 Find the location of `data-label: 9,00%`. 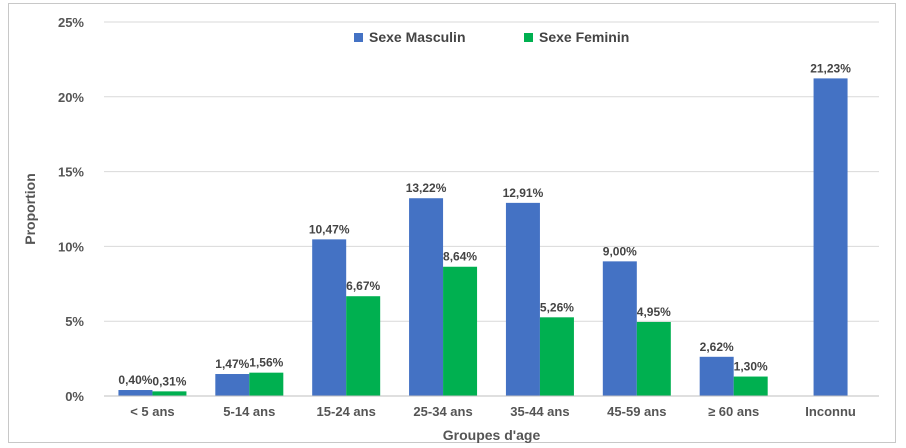

data-label: 9,00% is located at coordinates (620, 251).